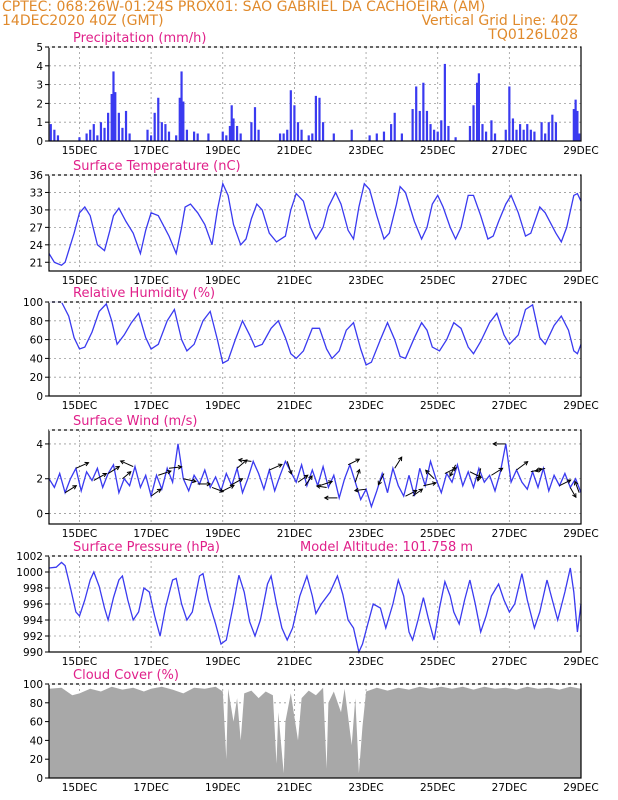 This screenshot has height=800, width=618. Describe the element at coordinates (39, 86) in the screenshot. I see `y-tick-label: 3` at that location.